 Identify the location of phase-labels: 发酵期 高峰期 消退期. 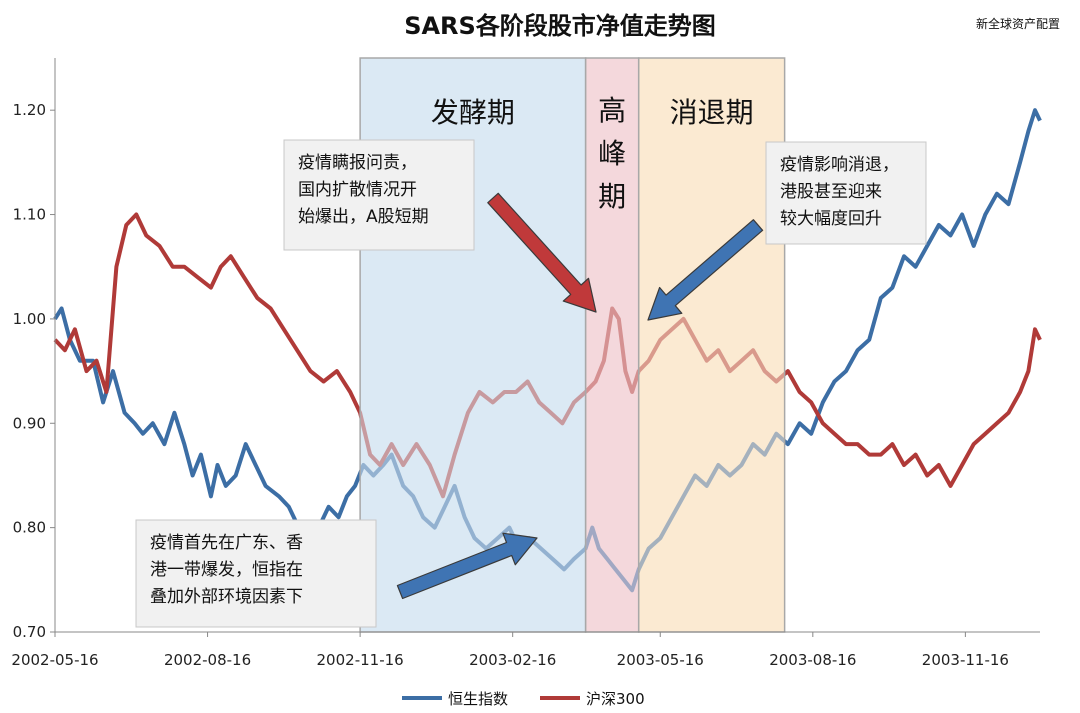
(592, 153).